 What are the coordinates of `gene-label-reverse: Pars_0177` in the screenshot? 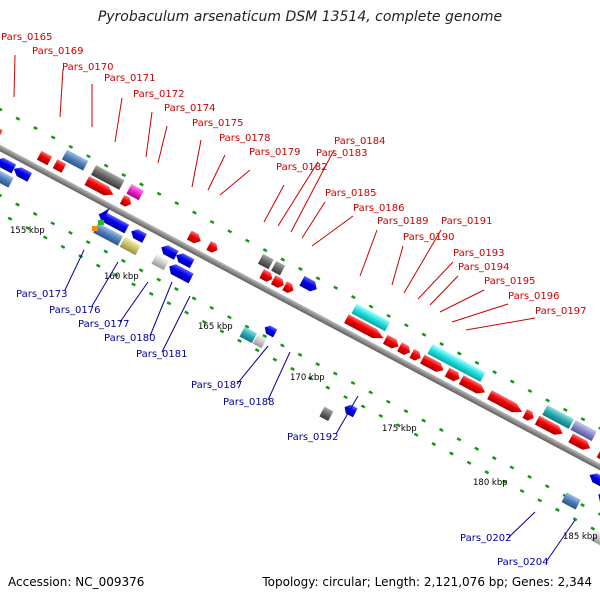 It's located at (103, 324).